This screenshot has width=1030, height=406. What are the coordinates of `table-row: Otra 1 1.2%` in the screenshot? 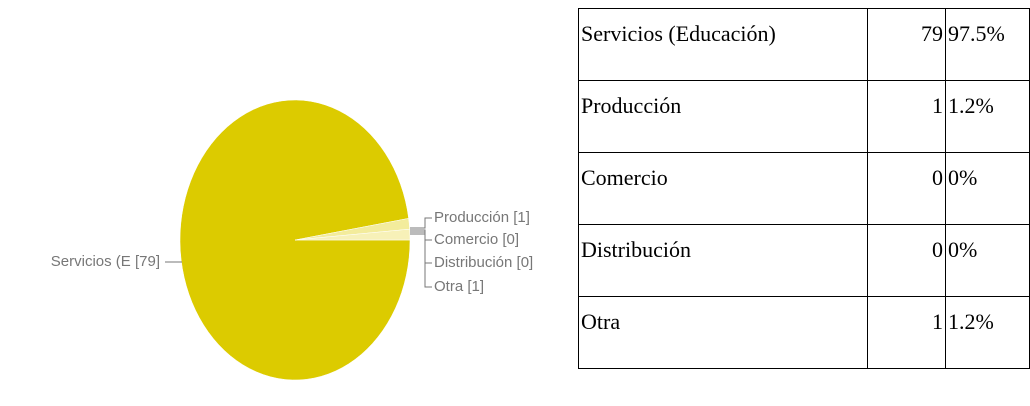 It's located at (804, 332).